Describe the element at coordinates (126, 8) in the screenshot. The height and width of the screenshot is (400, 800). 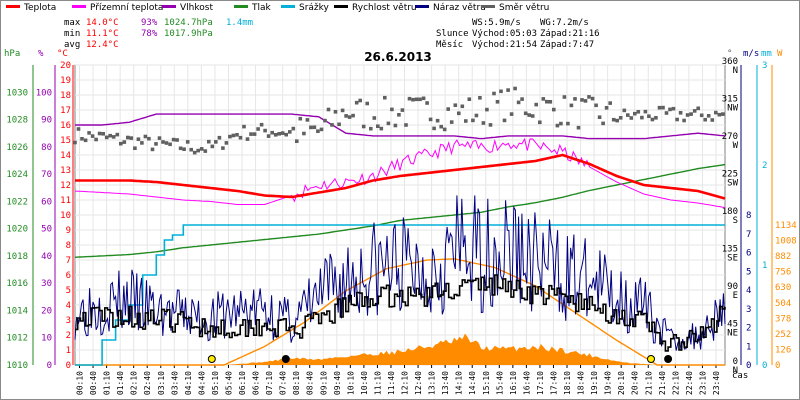
I see `legend-label: Přízemní teplota` at that location.